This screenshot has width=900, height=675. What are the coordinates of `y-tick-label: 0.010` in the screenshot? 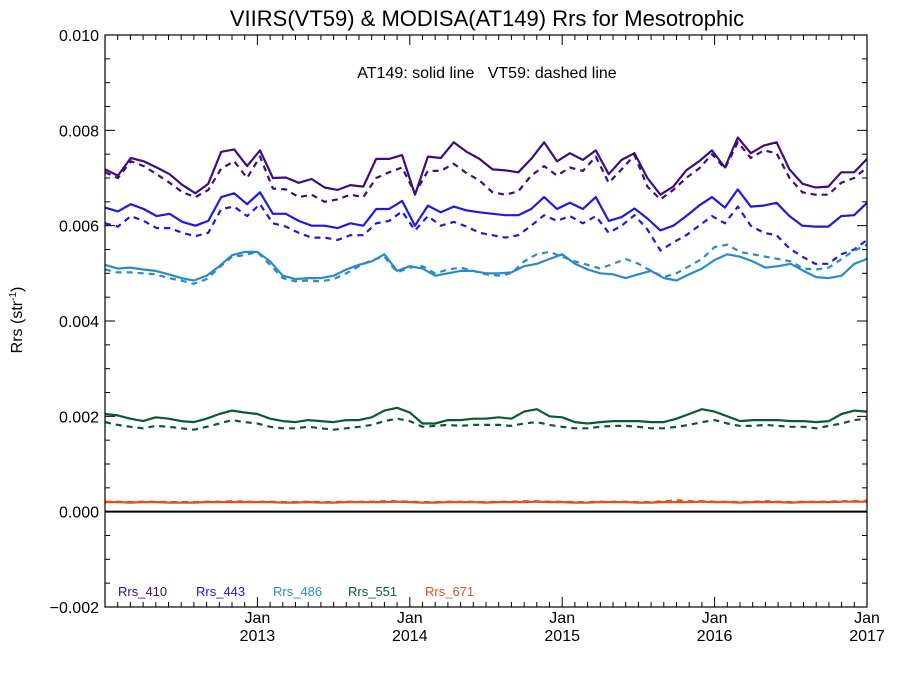 It's located at (79, 36).